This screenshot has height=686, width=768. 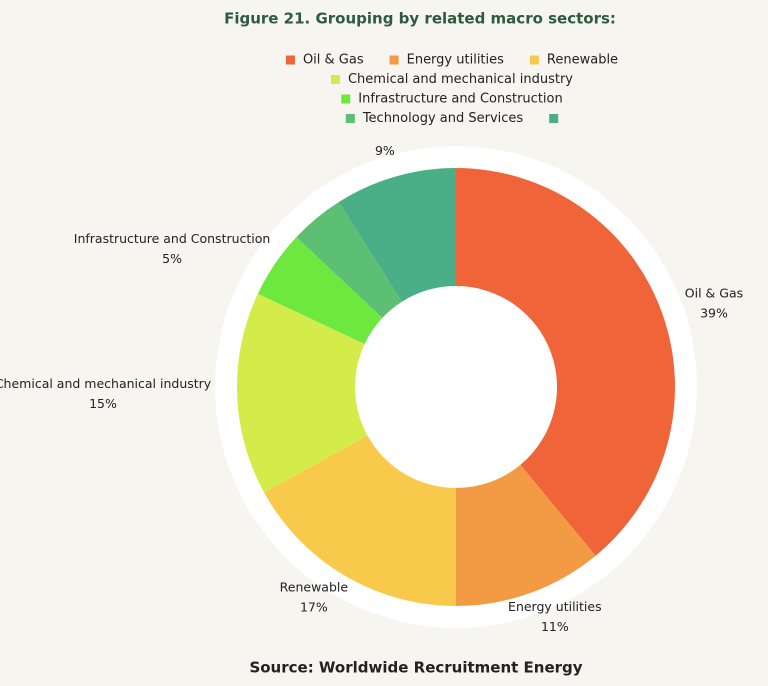 What do you see at coordinates (443, 118) in the screenshot?
I see `legend-label: Technology and Services` at bounding box center [443, 118].